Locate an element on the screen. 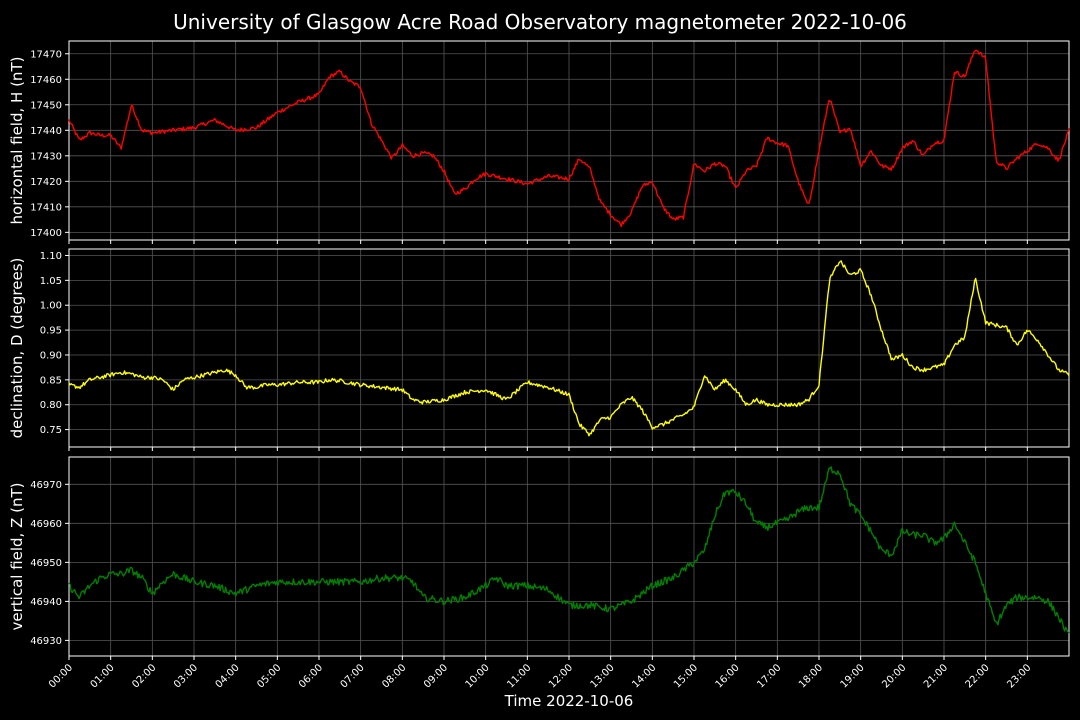 The width and height of the screenshot is (1080, 720). y-tick-label: 0.90 is located at coordinates (51, 355).